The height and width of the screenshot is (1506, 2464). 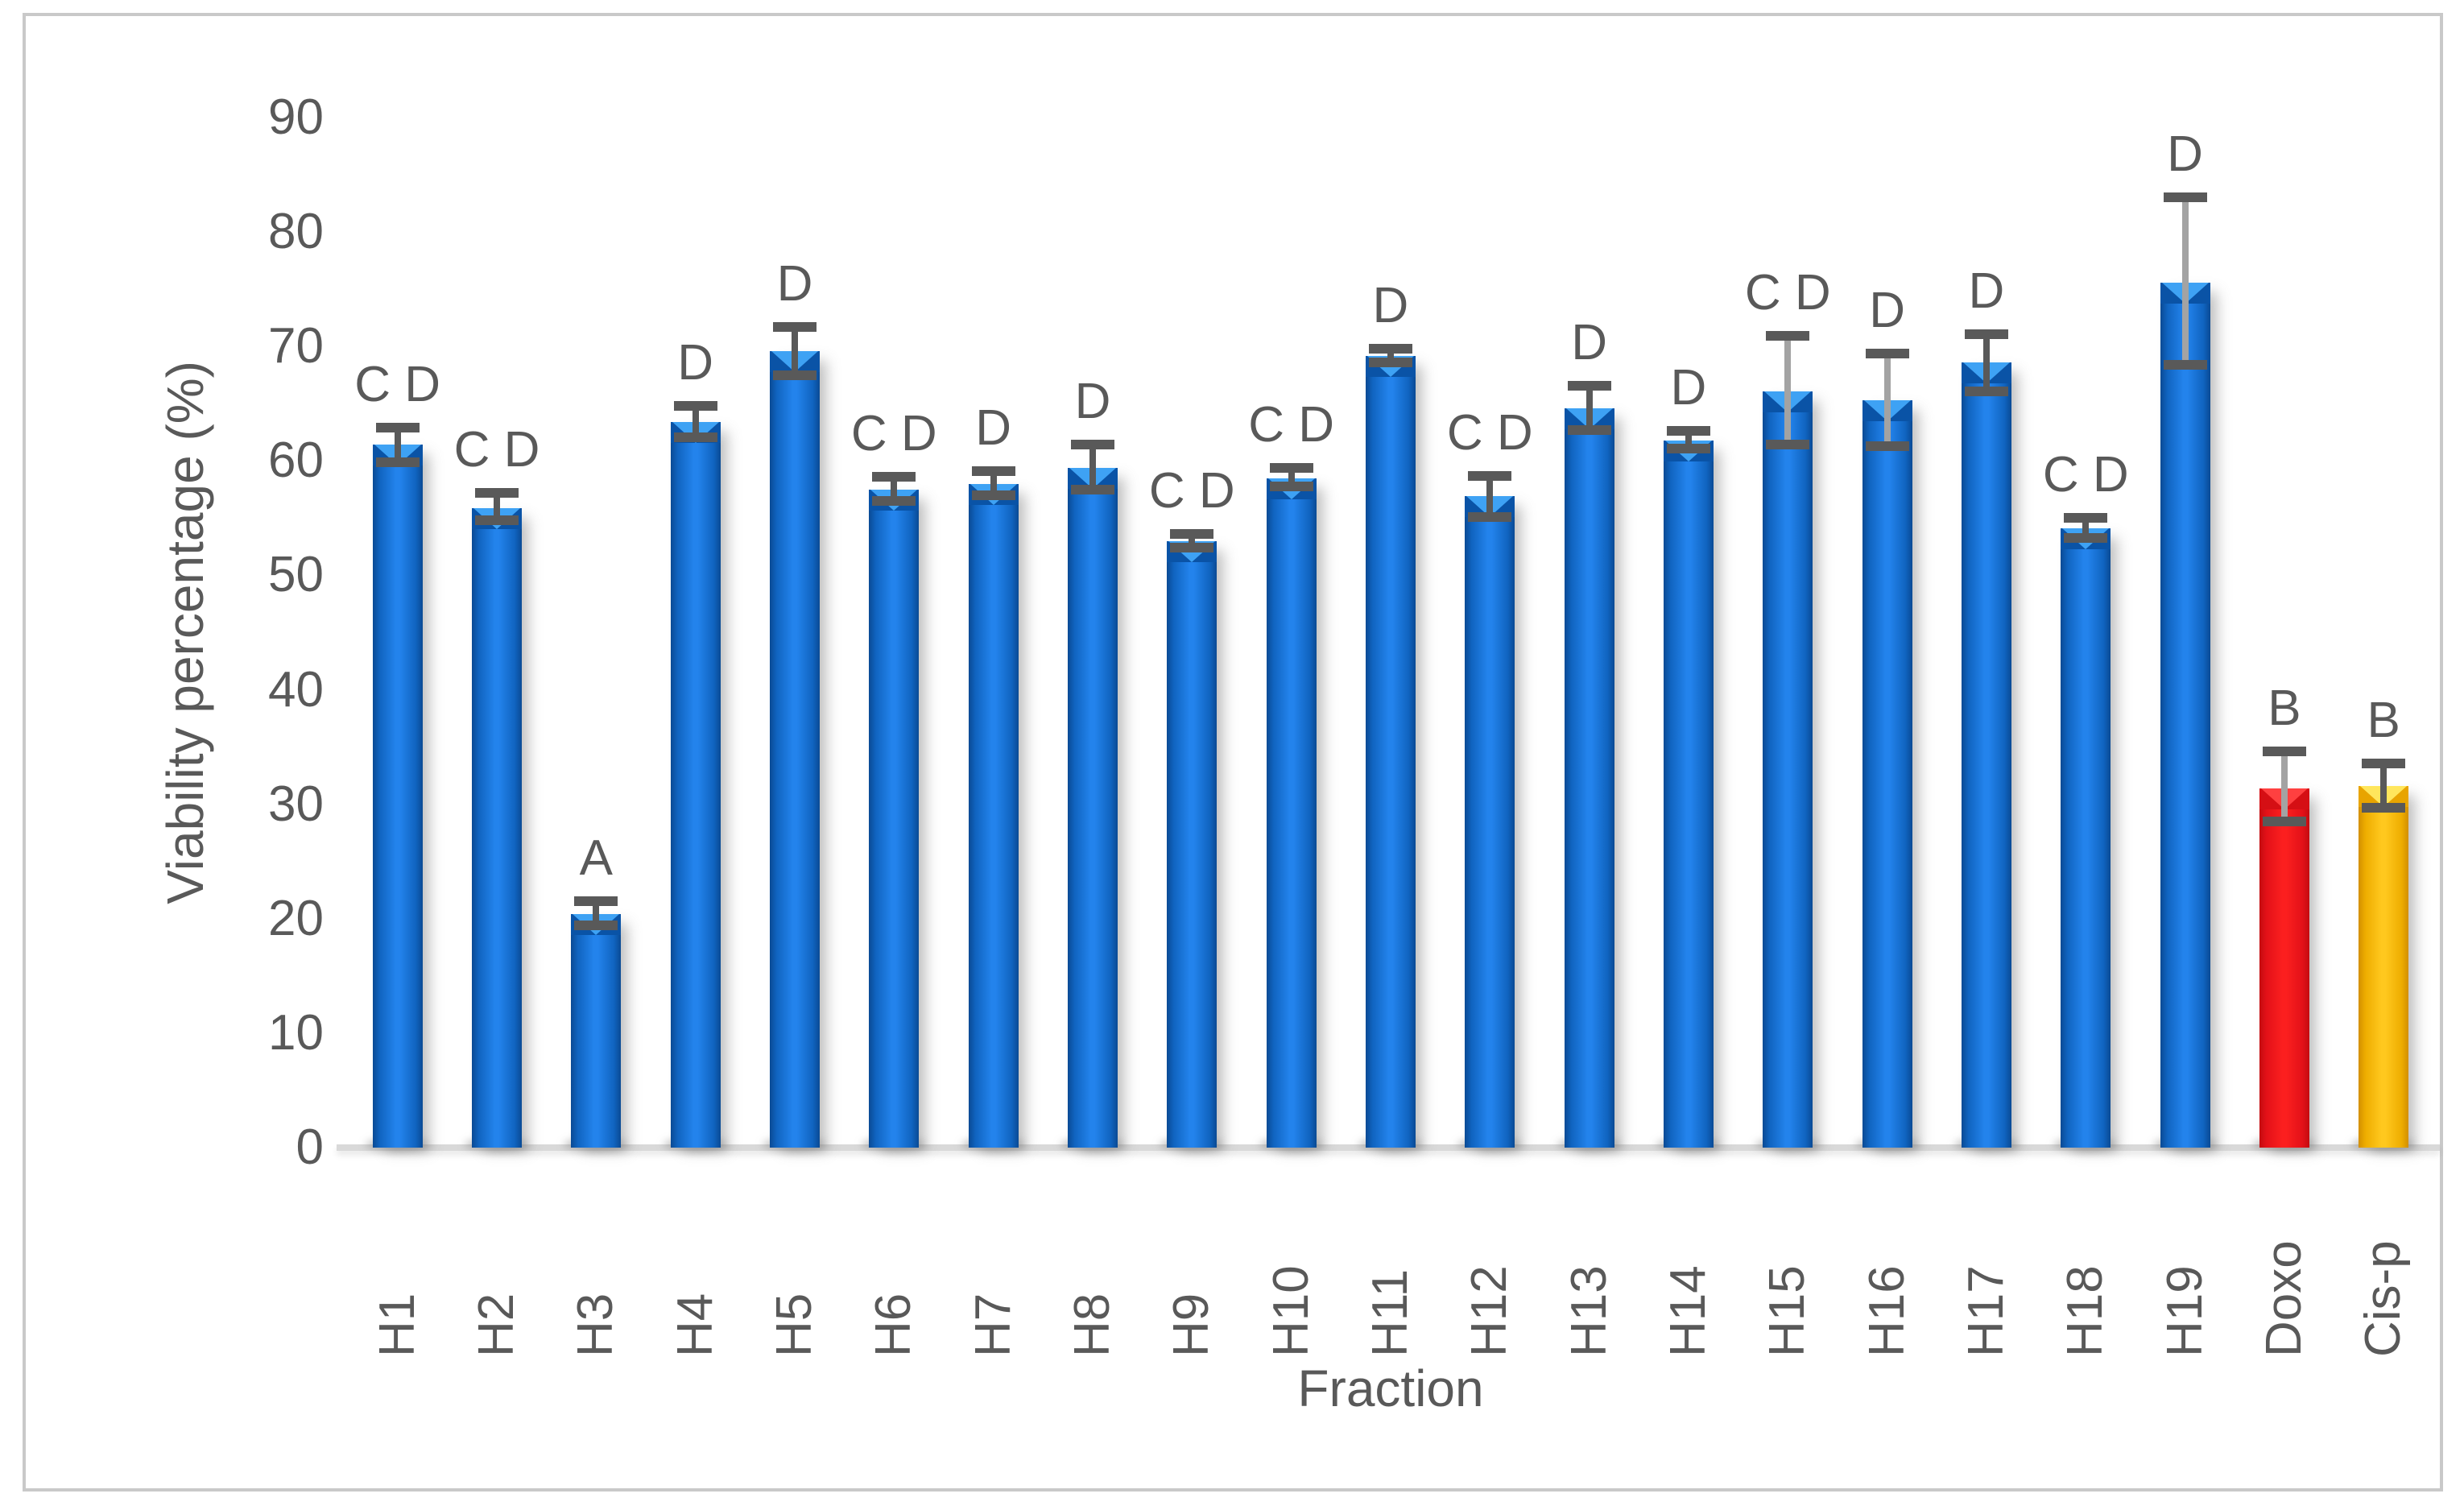 What do you see at coordinates (2384, 966) in the screenshot?
I see `bar-cis-p` at bounding box center [2384, 966].